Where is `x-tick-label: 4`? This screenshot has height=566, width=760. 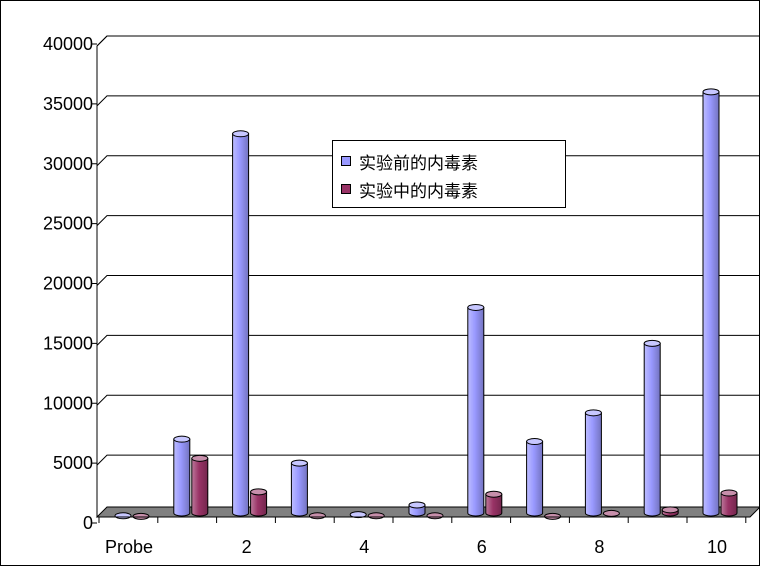
x-tick-label: 4 is located at coordinates (364, 547).